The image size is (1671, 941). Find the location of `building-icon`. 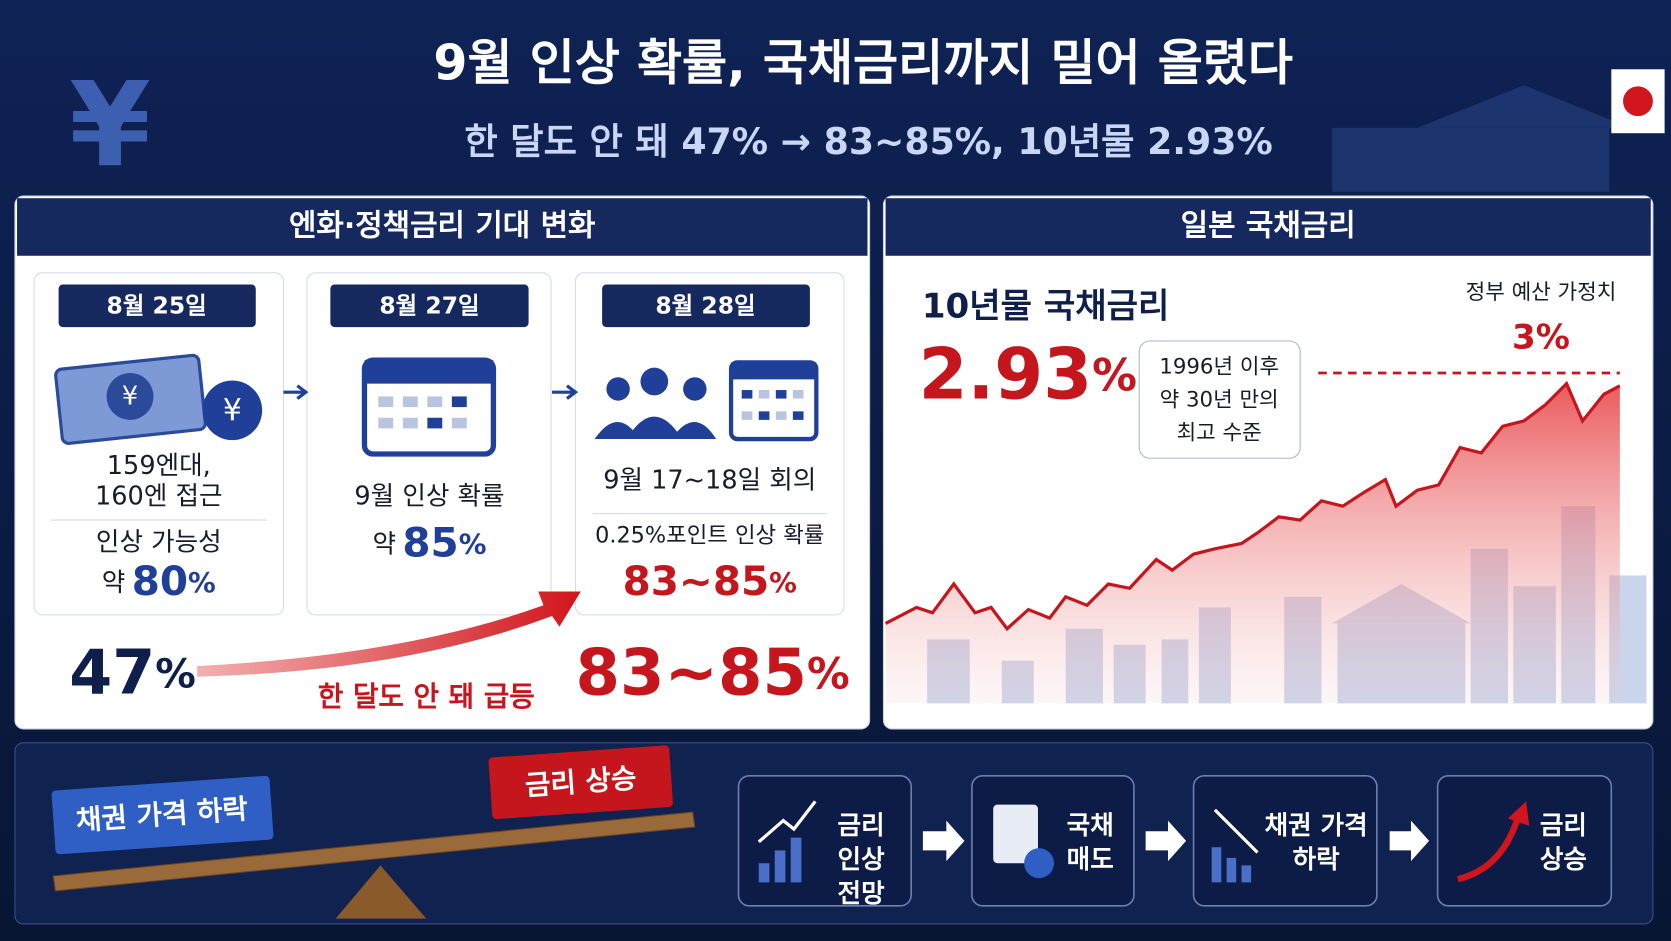

building-icon is located at coordinates (1481, 138).